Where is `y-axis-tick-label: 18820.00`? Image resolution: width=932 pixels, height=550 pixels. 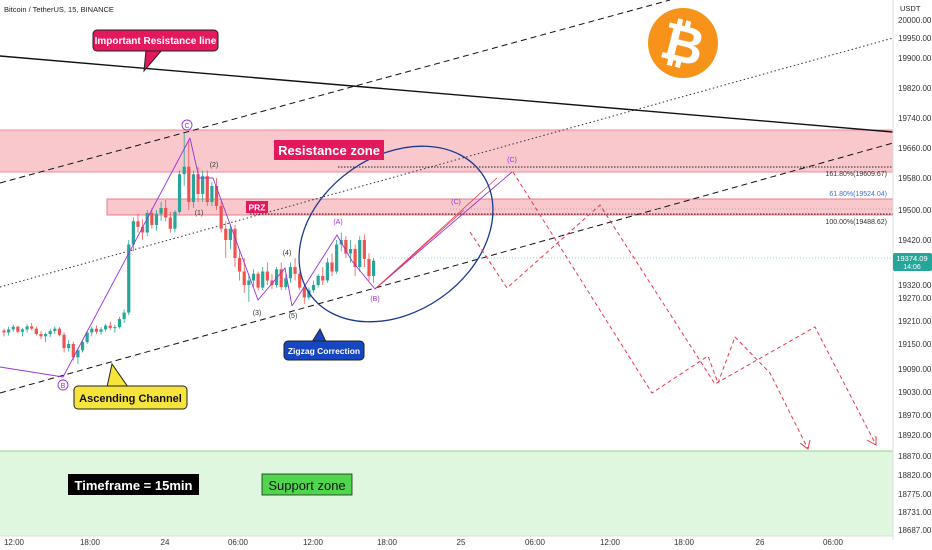
y-axis-tick-label: 18820.00 is located at coordinates (915, 475).